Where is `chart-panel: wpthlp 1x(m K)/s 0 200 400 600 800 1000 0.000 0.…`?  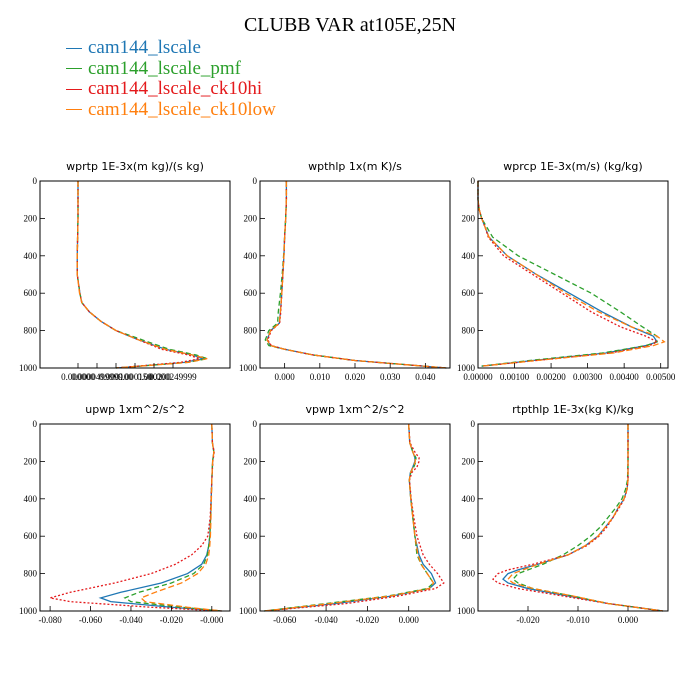 chart-panel: wpthlp 1x(m K)/s 0 200 400 600 800 1000 0.000 0.… is located at coordinates (345, 271).